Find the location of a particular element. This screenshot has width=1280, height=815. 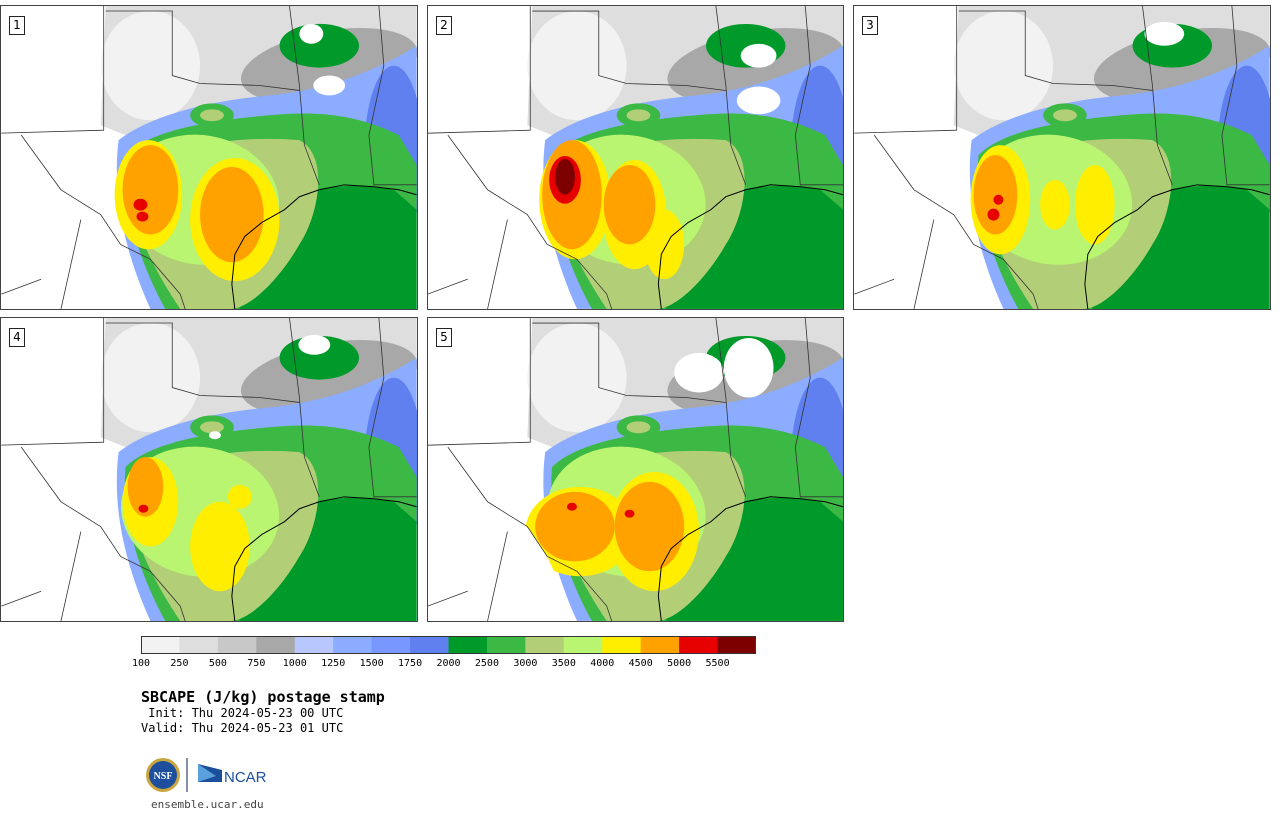

colorbar-tick-label: 5500 is located at coordinates (717, 663).